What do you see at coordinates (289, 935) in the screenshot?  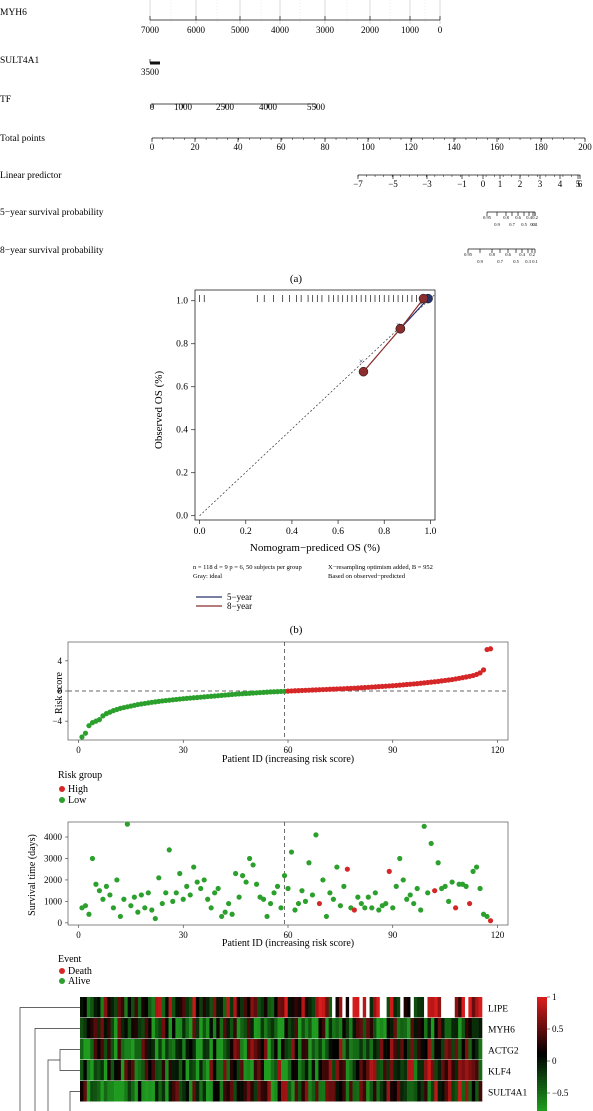 I see `surv-xtick-label: 60` at bounding box center [289, 935].